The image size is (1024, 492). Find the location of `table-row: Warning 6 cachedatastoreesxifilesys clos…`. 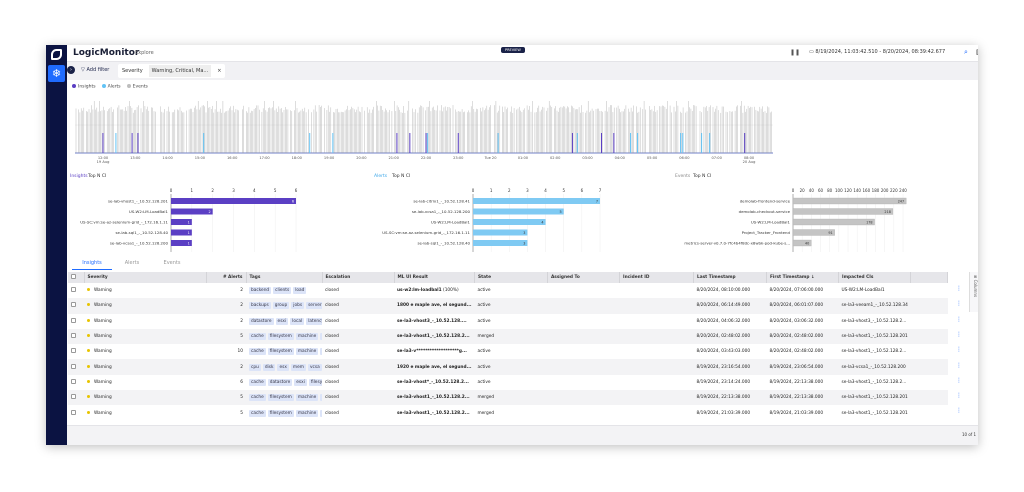

table-row: Warning 6 cachedatastoreesxifilesys clos… is located at coordinates (508, 382).